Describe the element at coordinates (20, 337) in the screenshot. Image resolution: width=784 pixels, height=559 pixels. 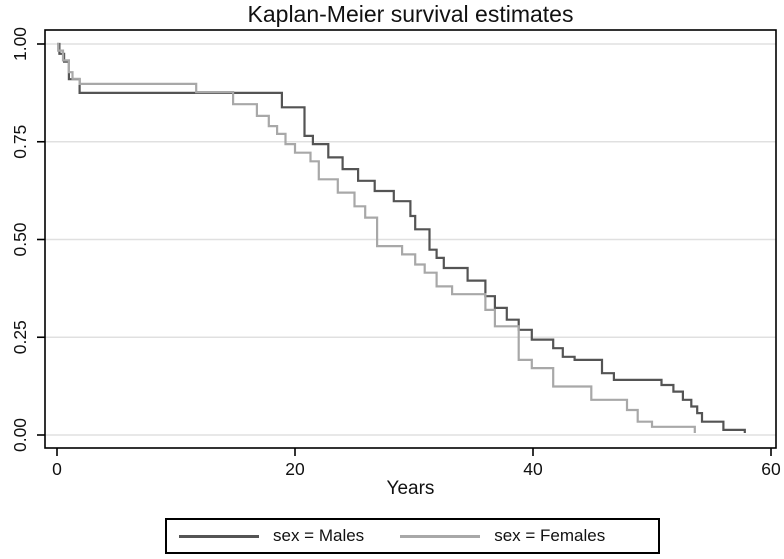
I see `y-tick-label: 0.25` at that location.